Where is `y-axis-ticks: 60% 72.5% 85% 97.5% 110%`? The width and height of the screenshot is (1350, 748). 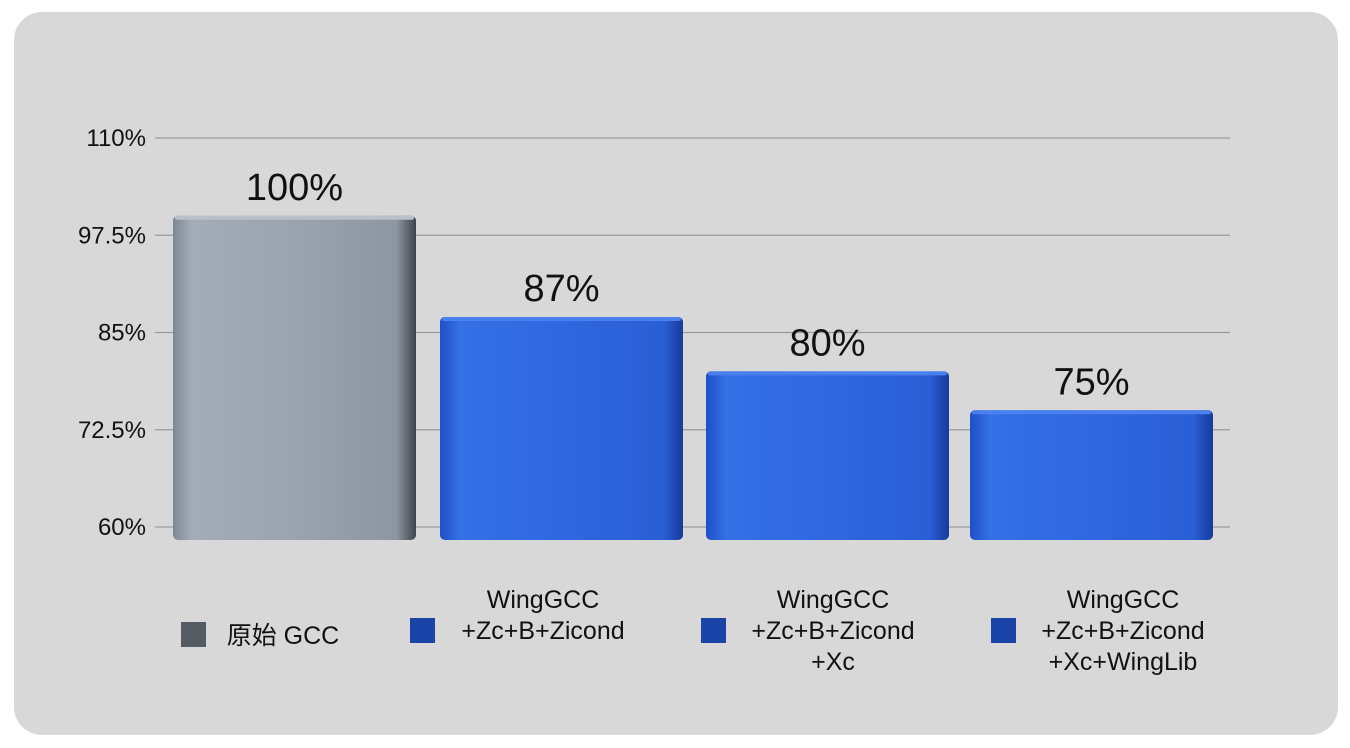
y-axis-ticks: 60% 72.5% 85% 97.5% 110% is located at coordinates (112, 333).